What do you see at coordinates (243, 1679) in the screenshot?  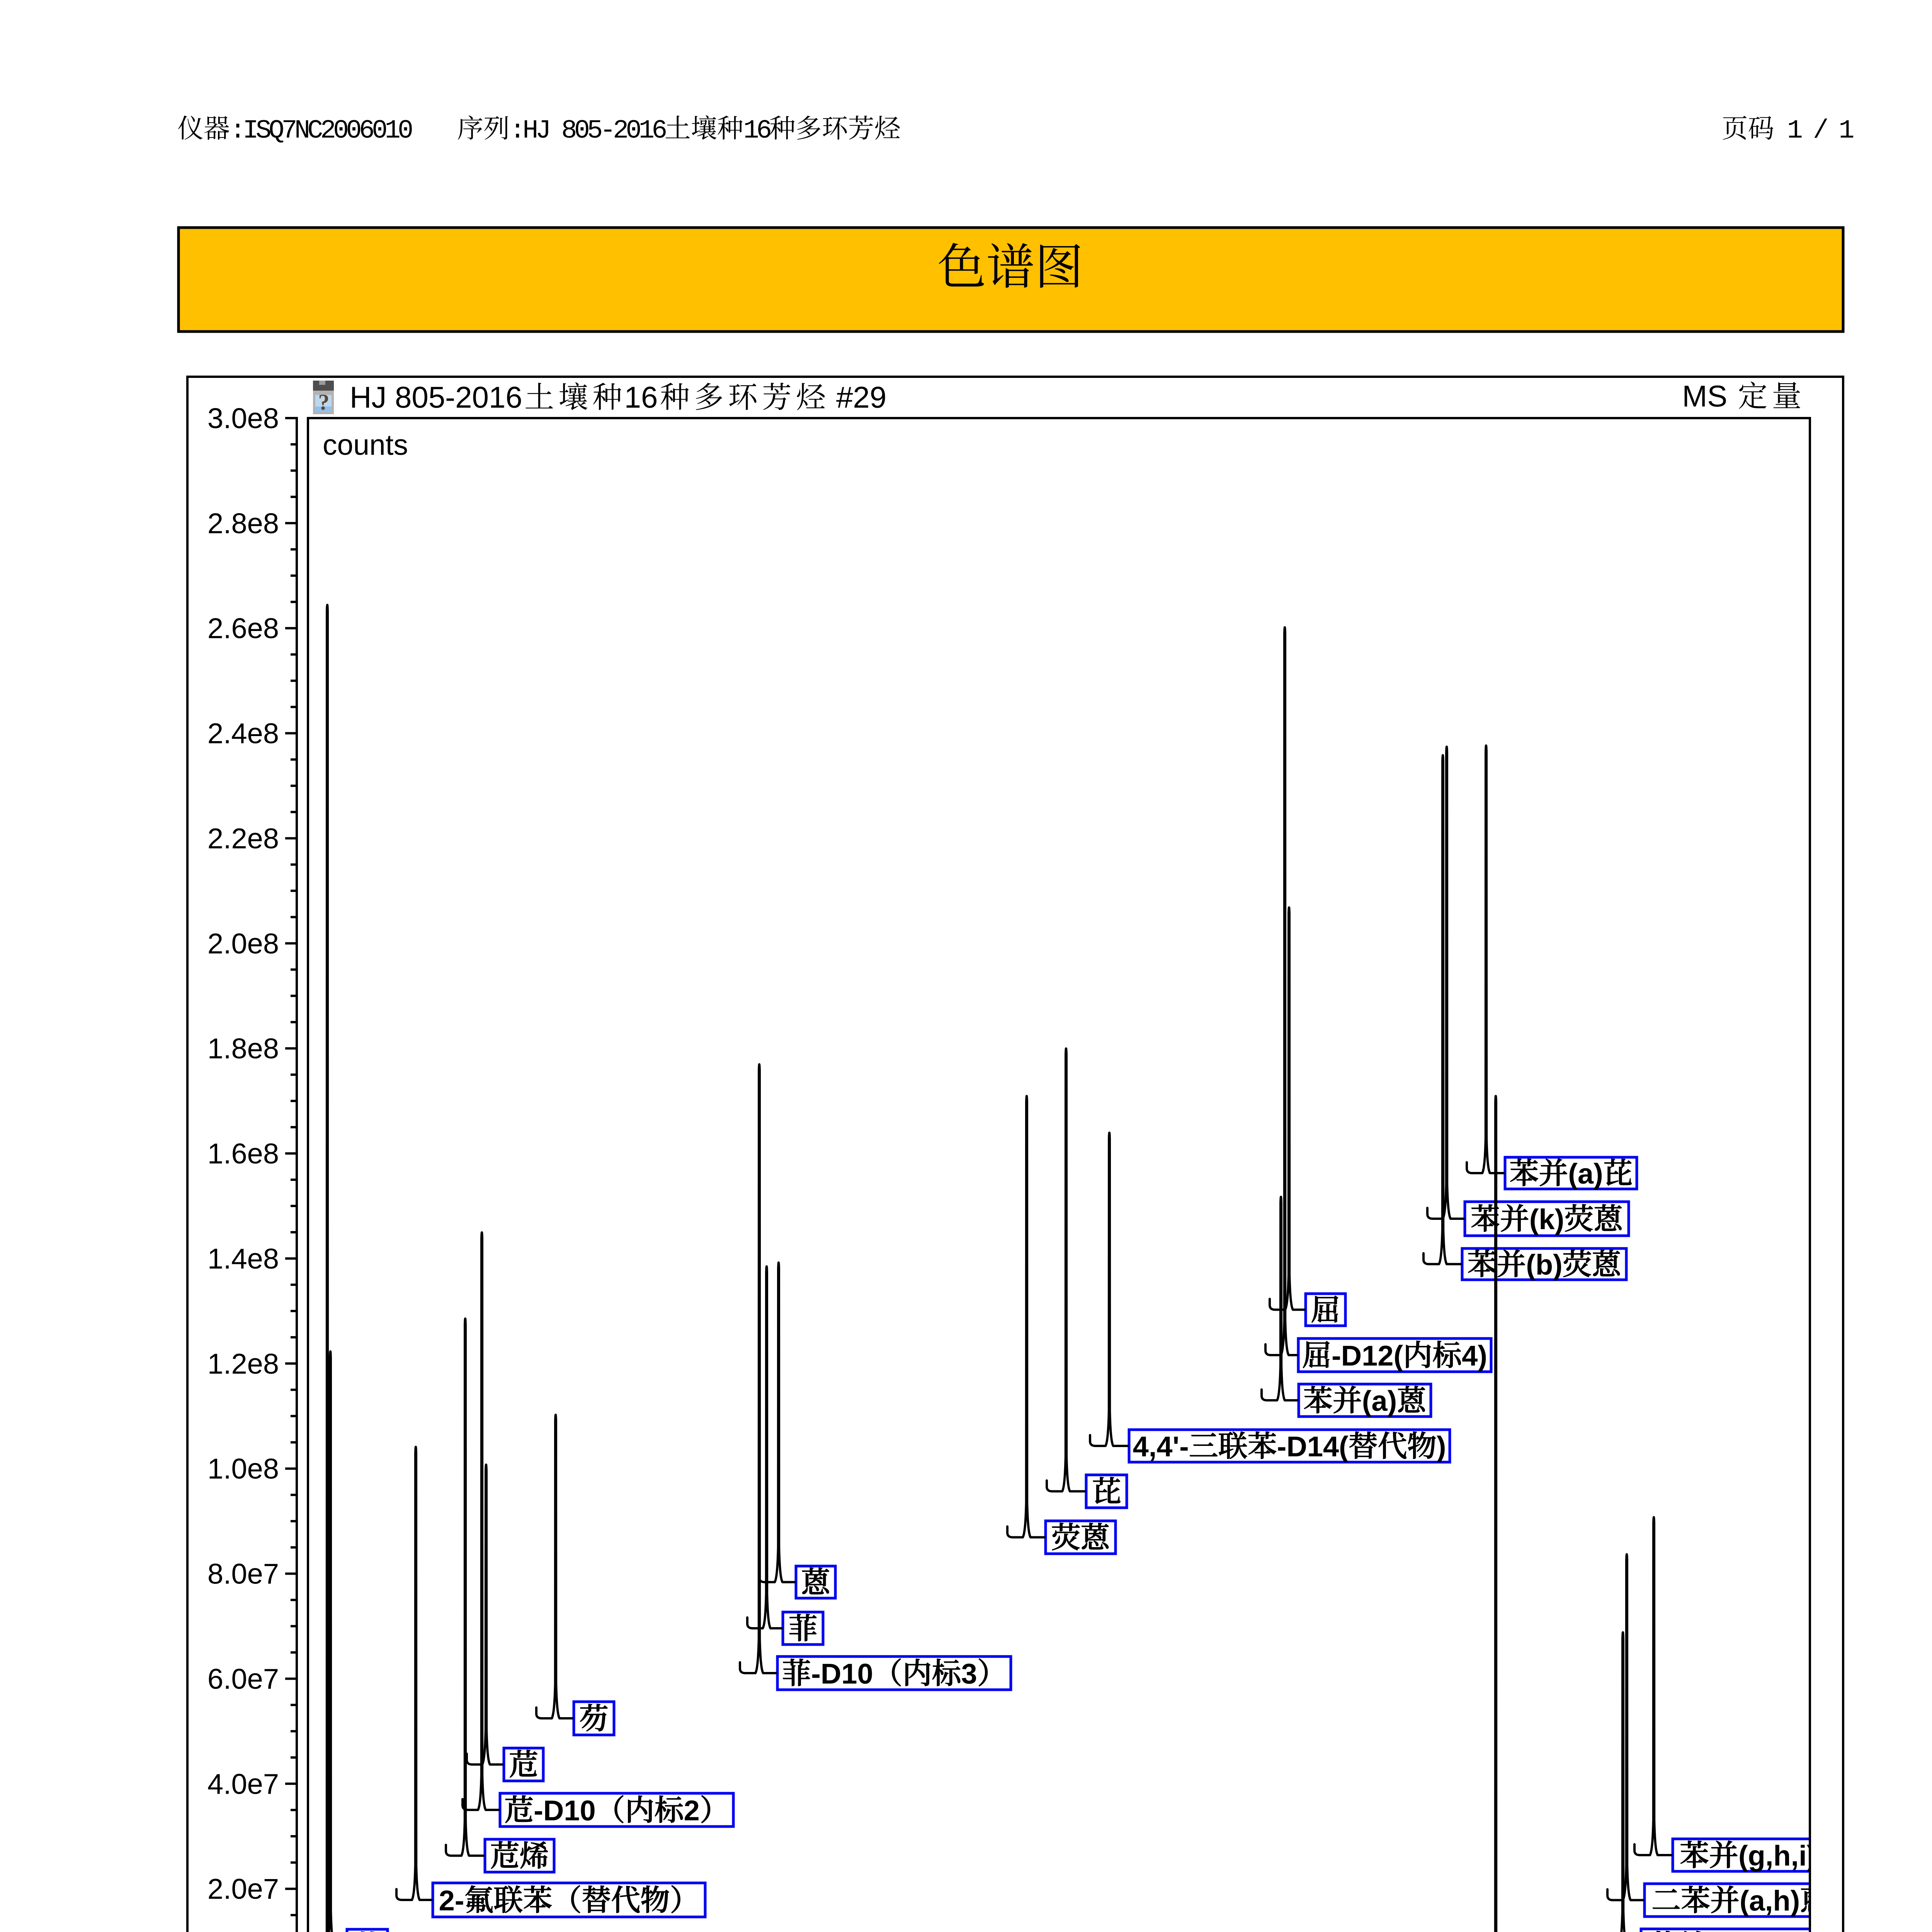 I see `svg-text: 6.0e7` at bounding box center [243, 1679].